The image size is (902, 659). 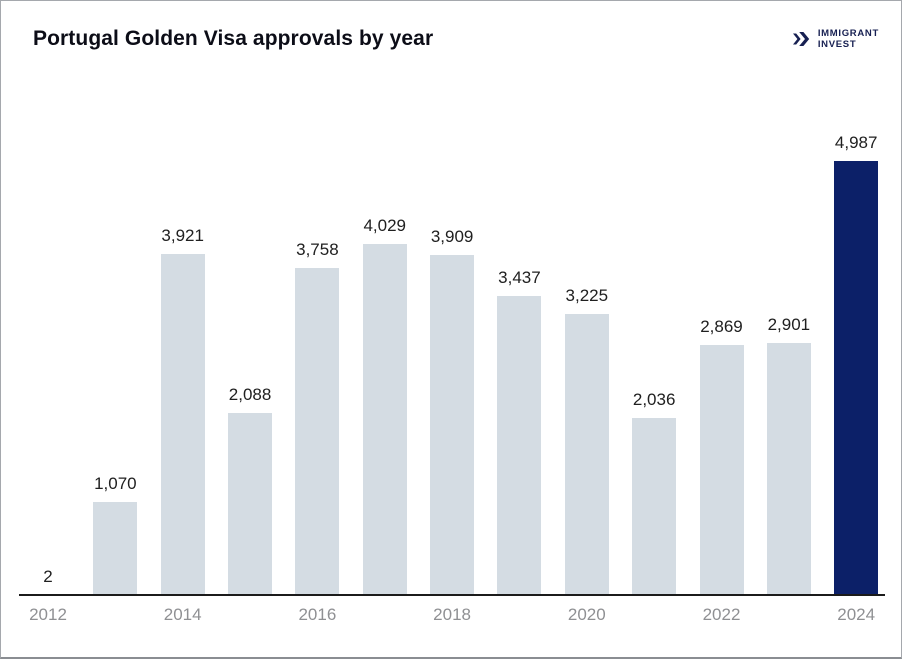 I want to click on x-tick-2012: 2012, so click(x=48, y=614).